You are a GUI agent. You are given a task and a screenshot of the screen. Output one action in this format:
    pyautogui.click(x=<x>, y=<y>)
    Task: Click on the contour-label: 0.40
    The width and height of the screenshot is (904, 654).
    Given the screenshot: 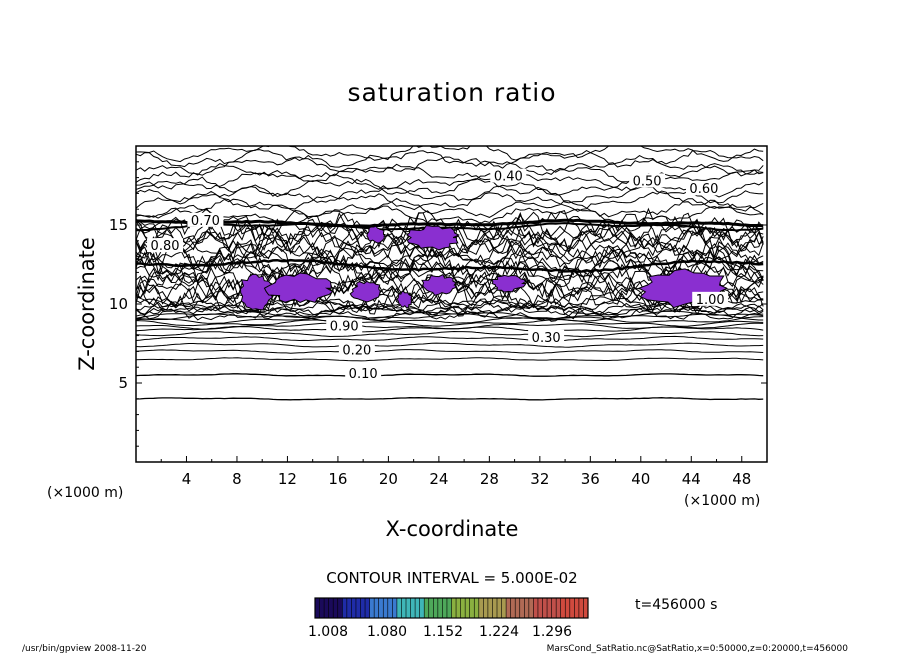 What is the action you would take?
    pyautogui.click(x=508, y=177)
    